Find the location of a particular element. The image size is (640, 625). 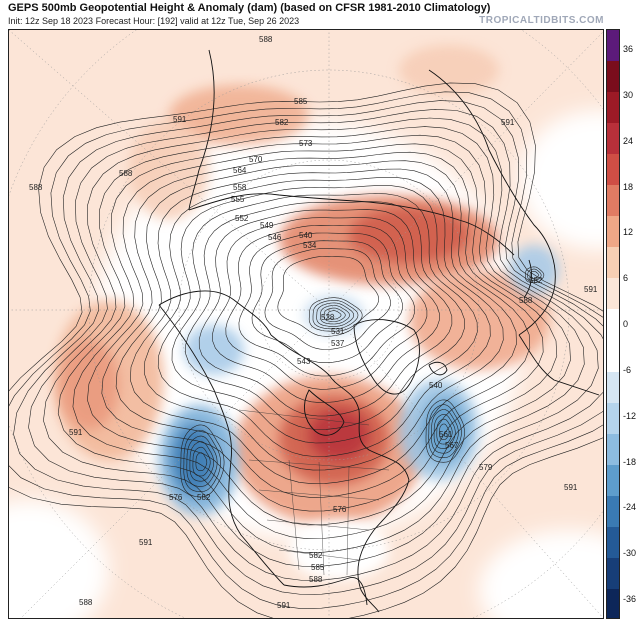

contour-label: 537 is located at coordinates (338, 343).